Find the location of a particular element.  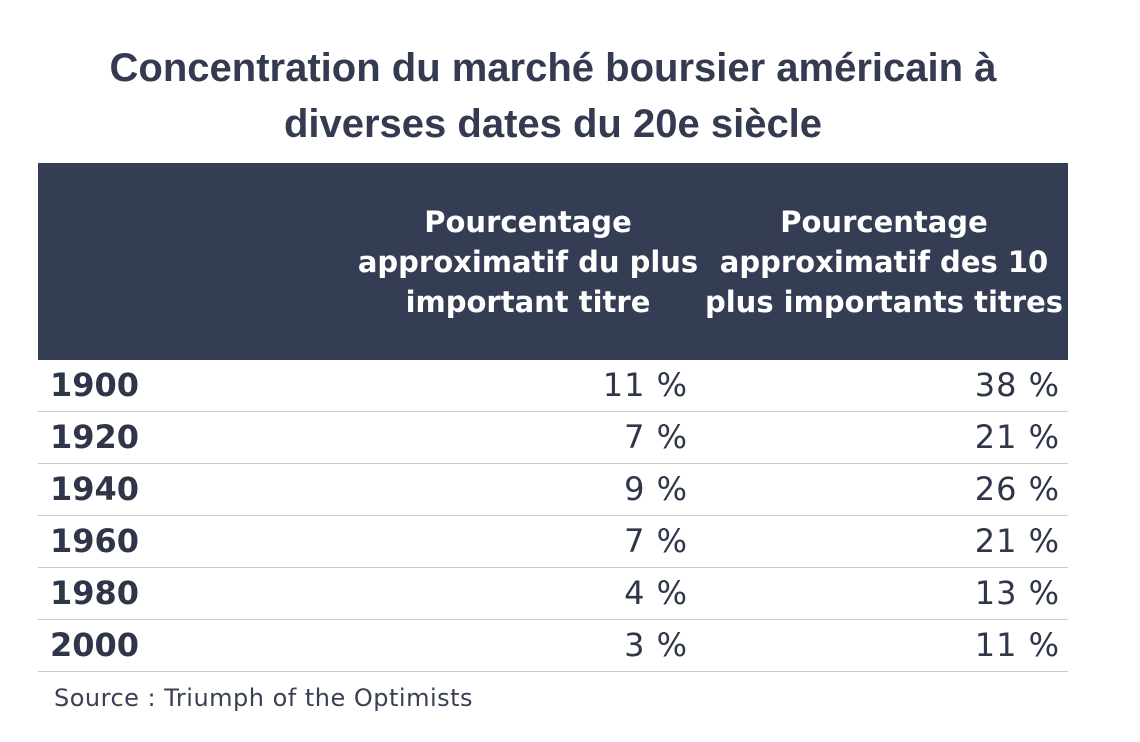

table-row: 1920 7 % 21 % is located at coordinates (553, 438).